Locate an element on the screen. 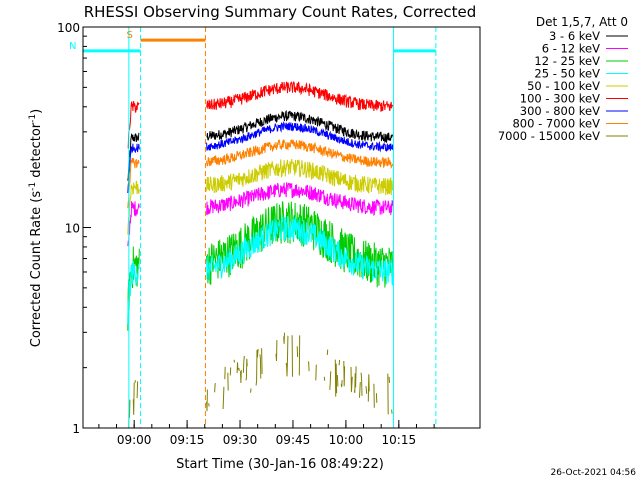 The height and width of the screenshot is (480, 640). legend-label-2: 12 - 25 keV is located at coordinates (567, 61).